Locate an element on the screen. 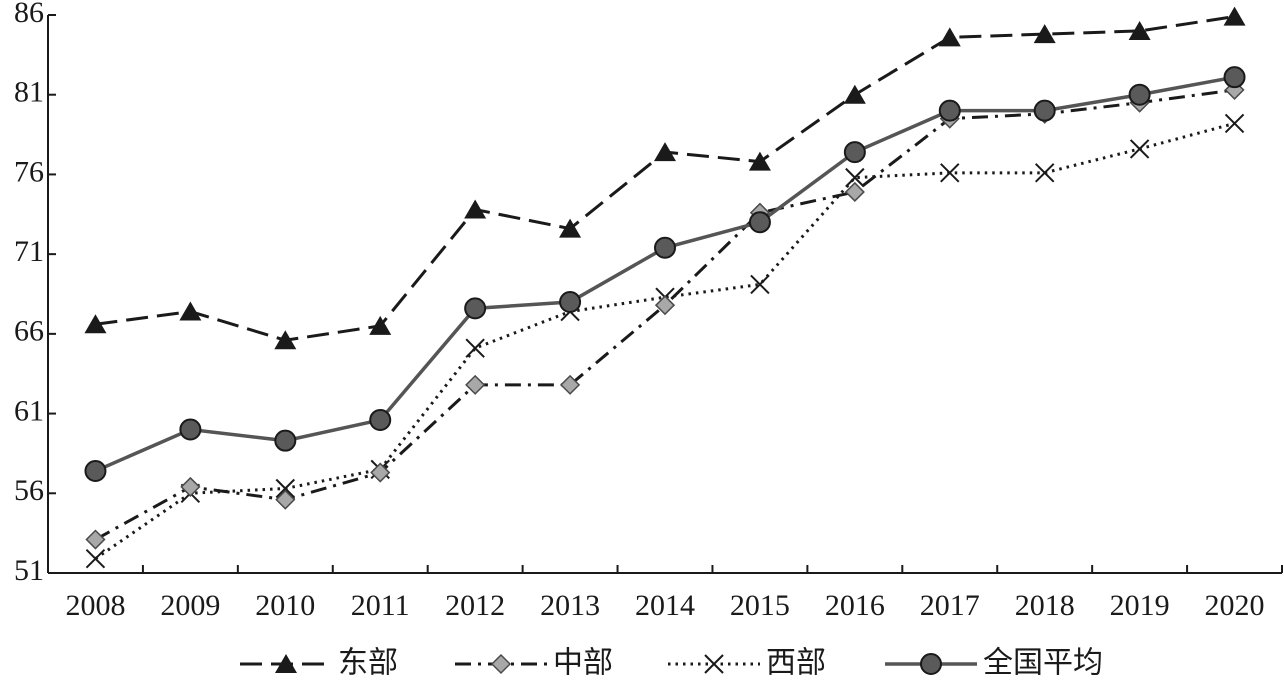 The width and height of the screenshot is (1284, 683). legend-item: 全国平均 is located at coordinates (994, 663).